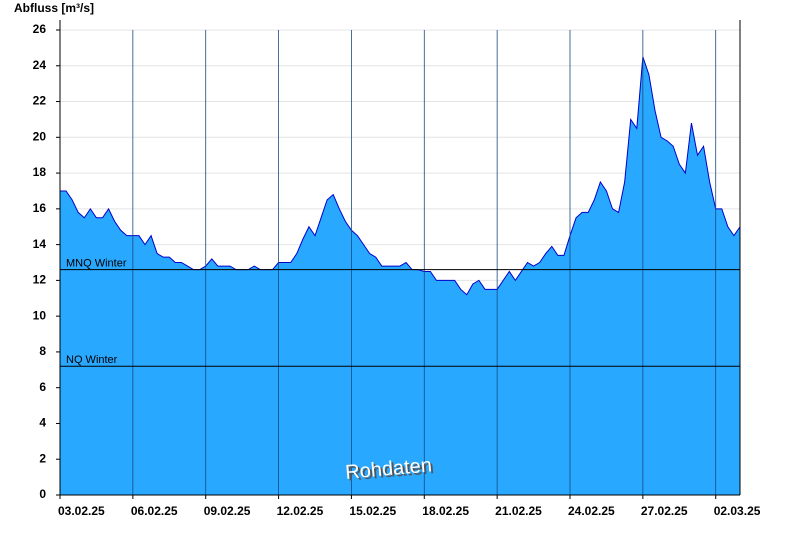  What do you see at coordinates (42, 351) in the screenshot?
I see `y-tick-label: 8` at bounding box center [42, 351].